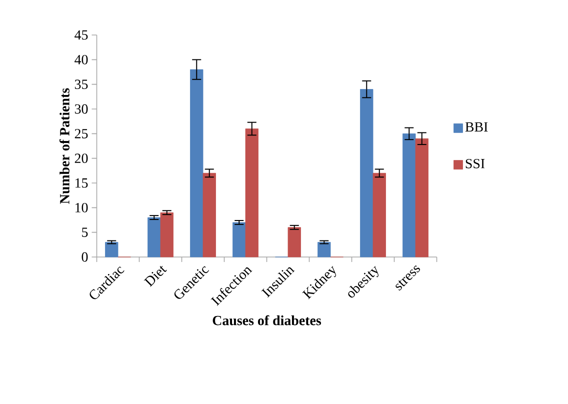  What do you see at coordinates (475, 163) in the screenshot?
I see `legend-label: SSI` at bounding box center [475, 163].